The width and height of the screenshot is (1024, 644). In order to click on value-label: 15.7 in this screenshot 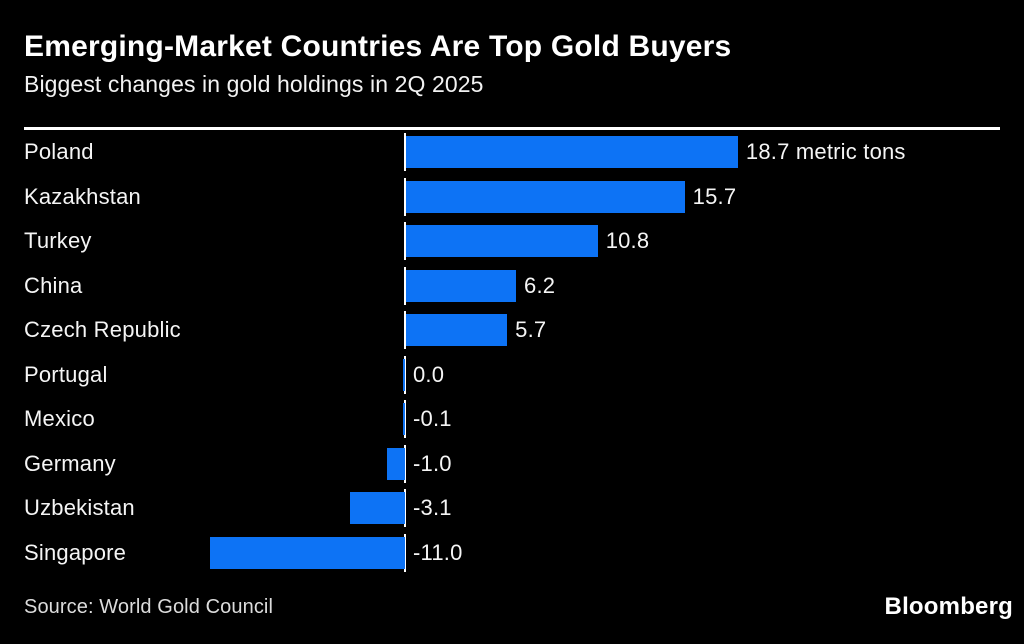, I will do `click(714, 196)`.